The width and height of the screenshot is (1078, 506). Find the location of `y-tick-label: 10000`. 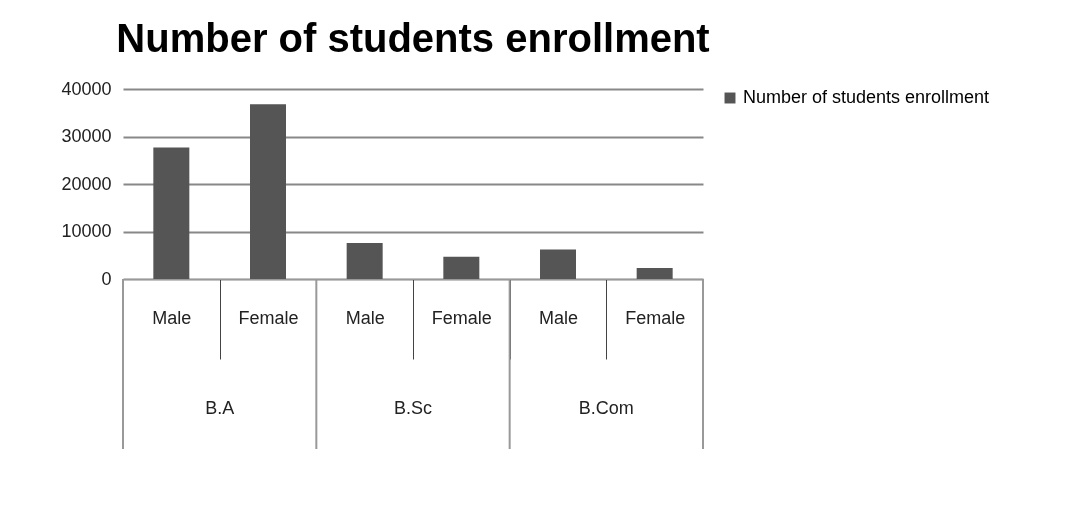

y-tick-label: 10000 is located at coordinates (86, 231).